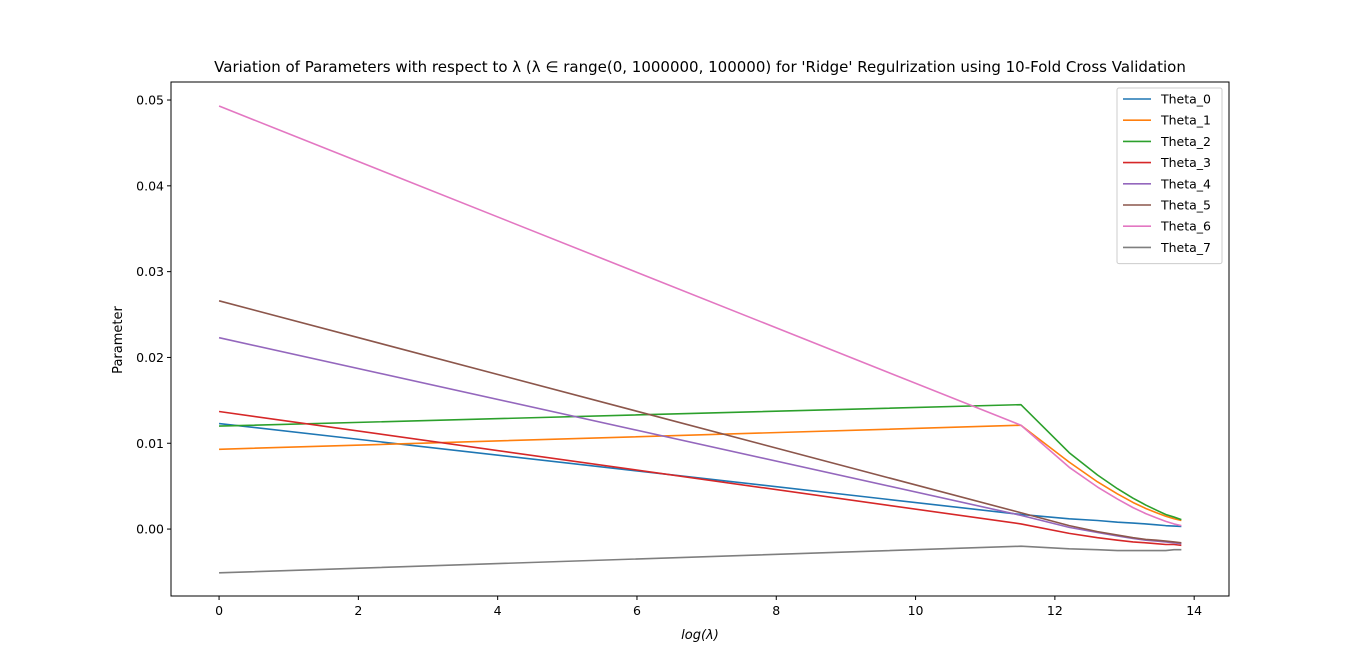 Image resolution: width=1366 pixels, height=671 pixels. Describe the element at coordinates (498, 610) in the screenshot. I see `x-tick-label: 4` at that location.